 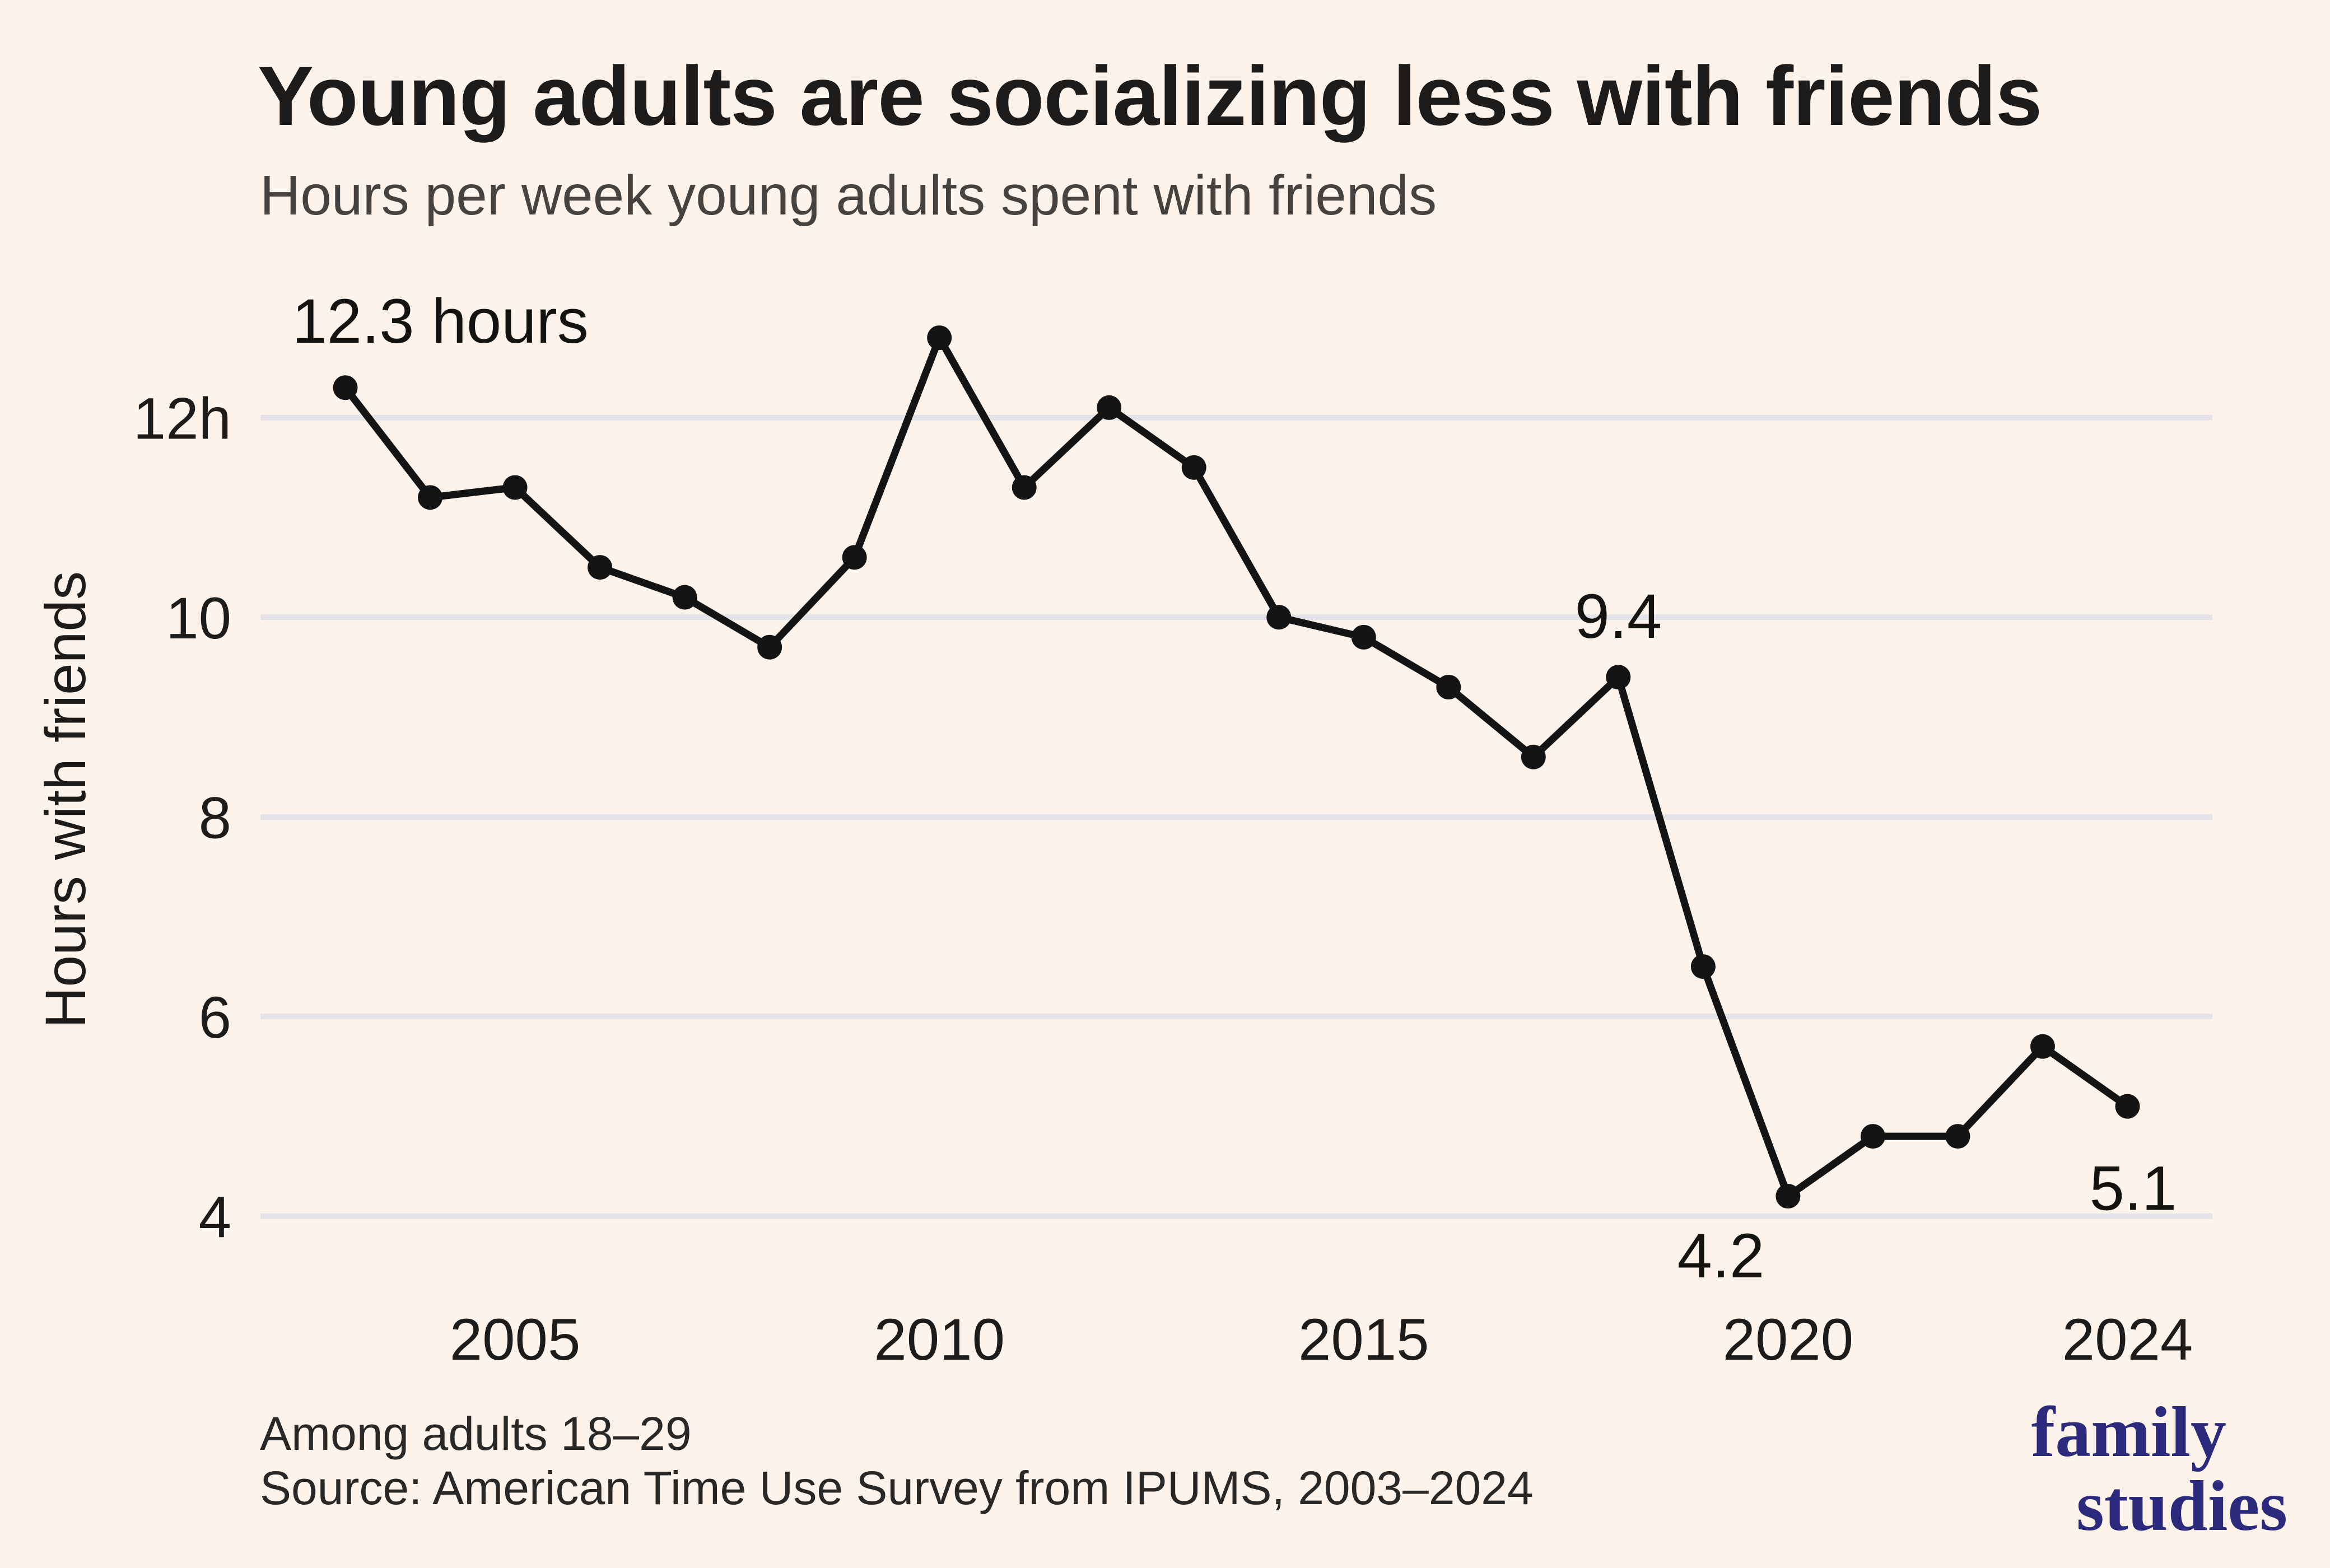 What do you see at coordinates (1703, 967) in the screenshot?
I see `data-point-2019` at bounding box center [1703, 967].